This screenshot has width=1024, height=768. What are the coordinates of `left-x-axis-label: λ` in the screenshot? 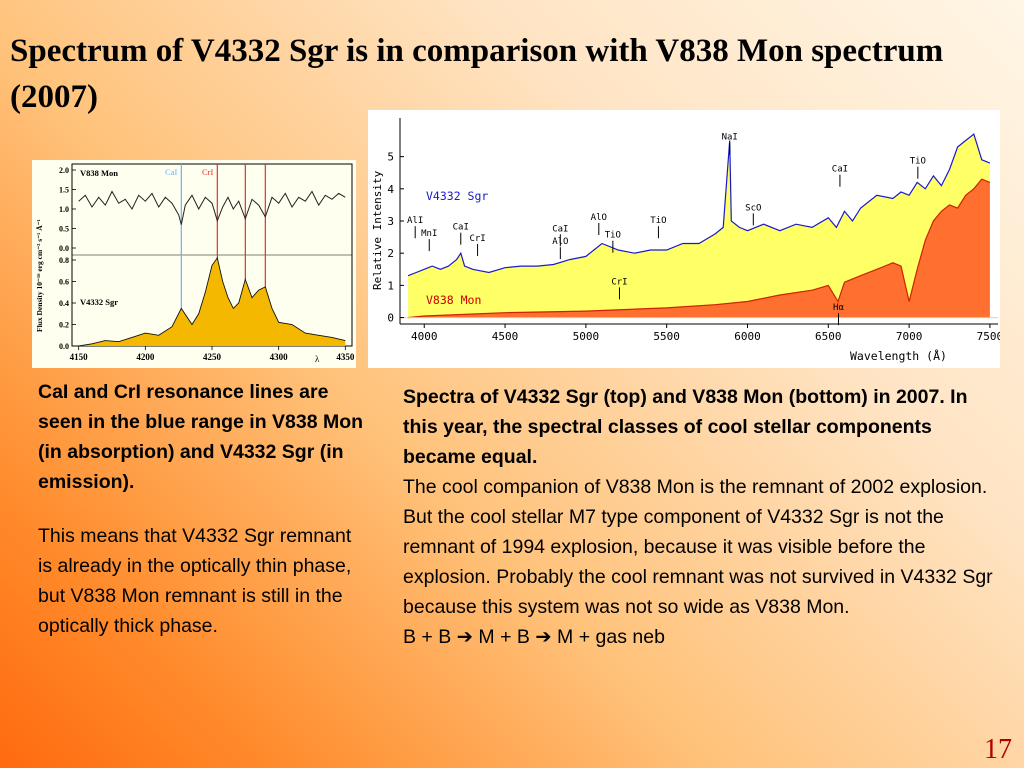 It's located at (317, 359).